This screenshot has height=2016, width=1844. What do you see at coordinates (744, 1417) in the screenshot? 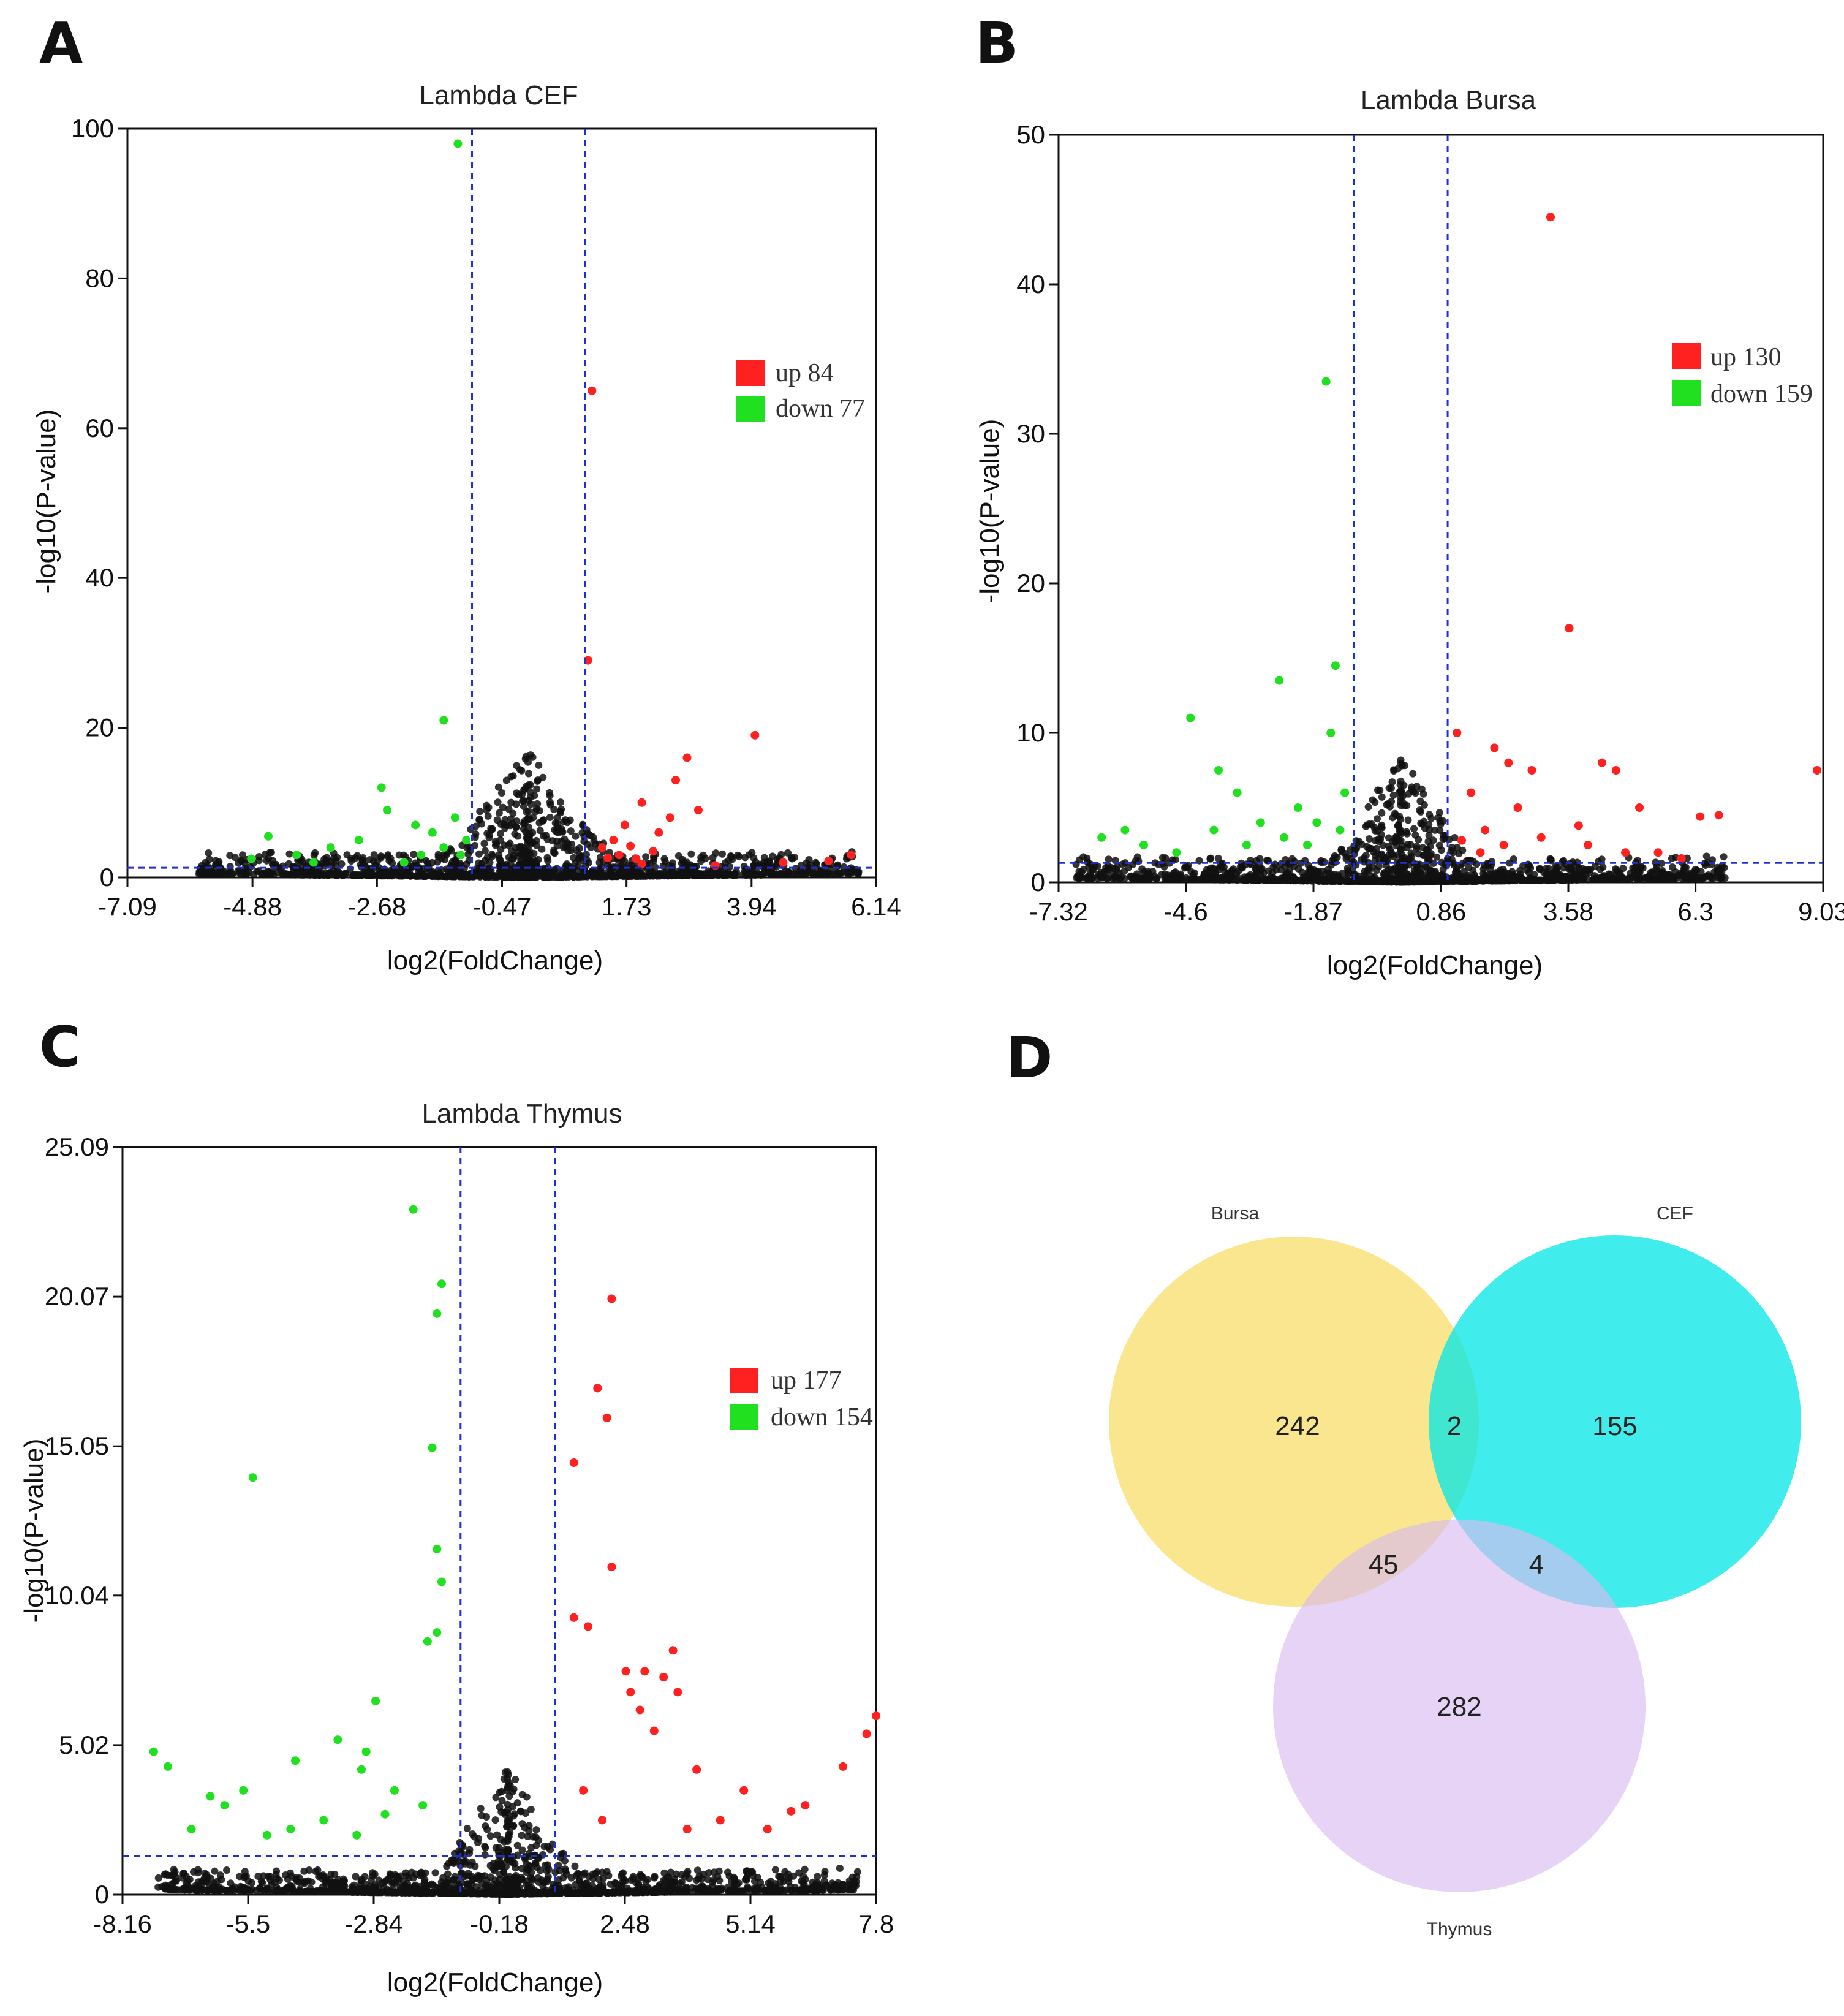
I see `legend-swatch-down` at bounding box center [744, 1417].